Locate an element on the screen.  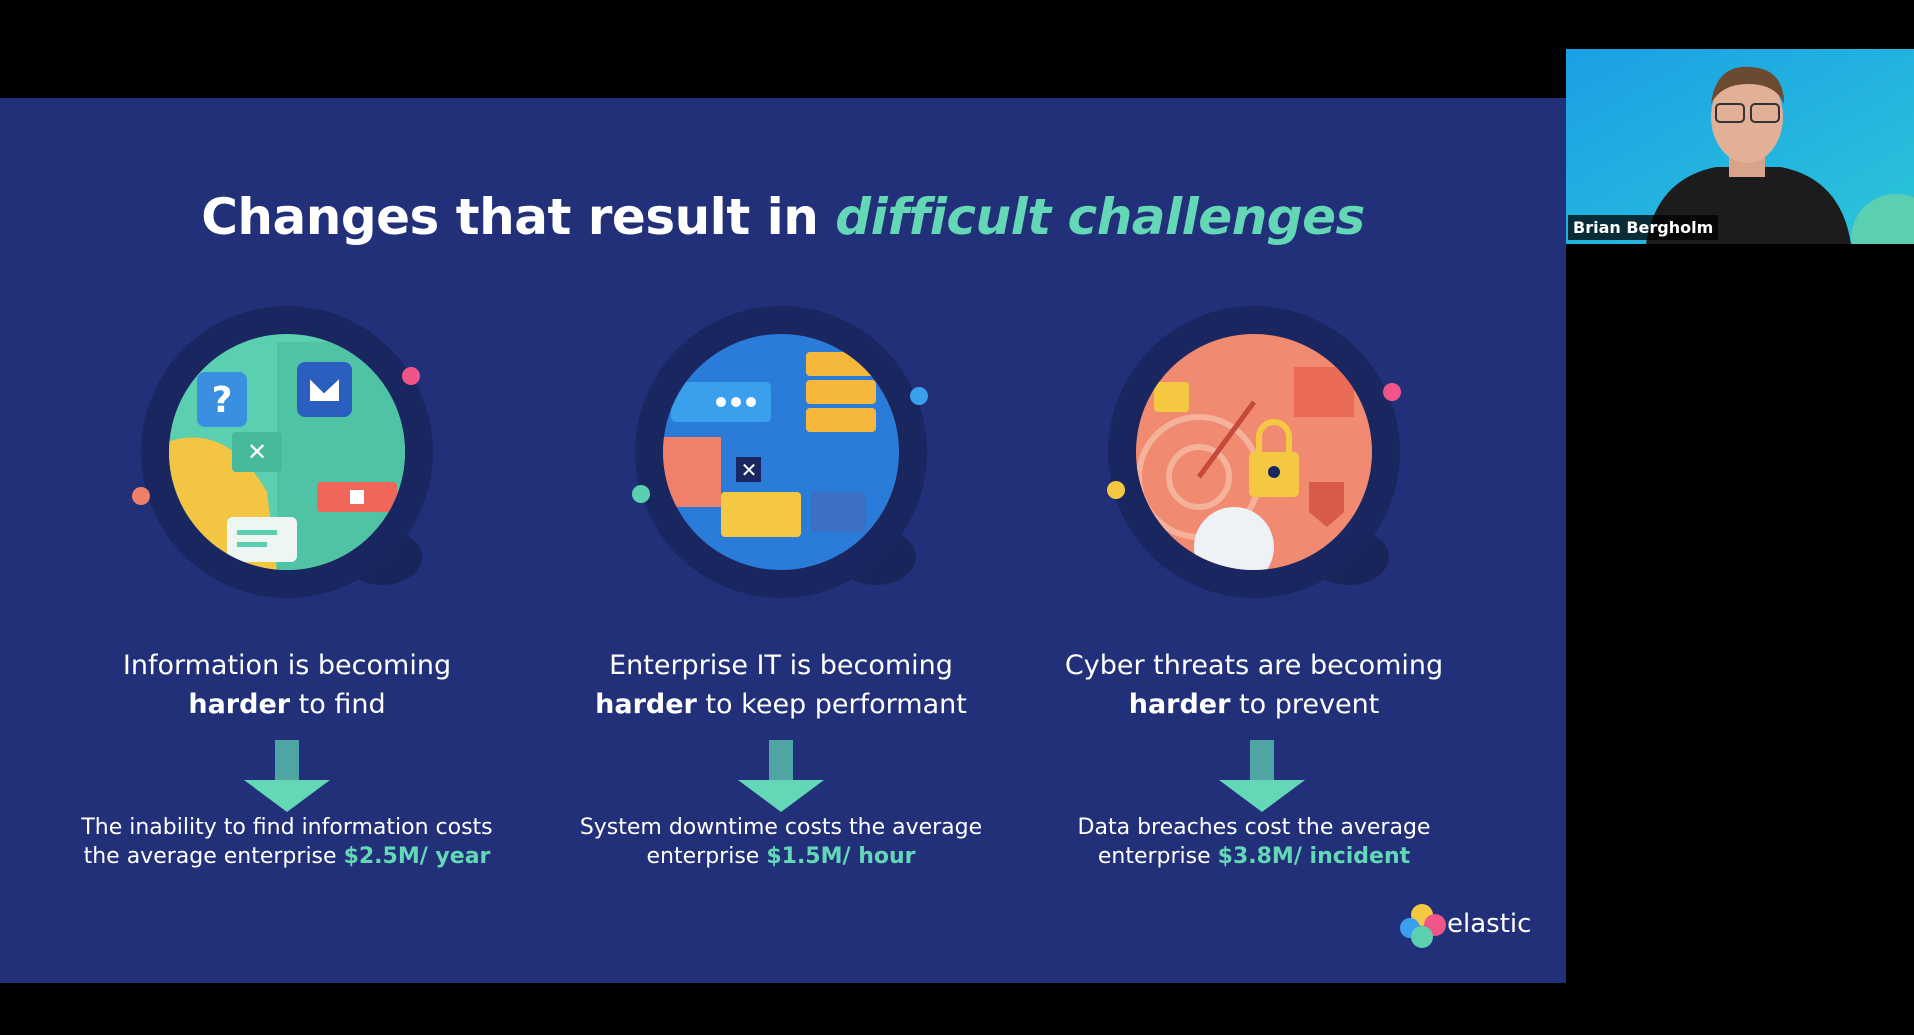
participant-name: Brian Bergholm is located at coordinates (1643, 227).